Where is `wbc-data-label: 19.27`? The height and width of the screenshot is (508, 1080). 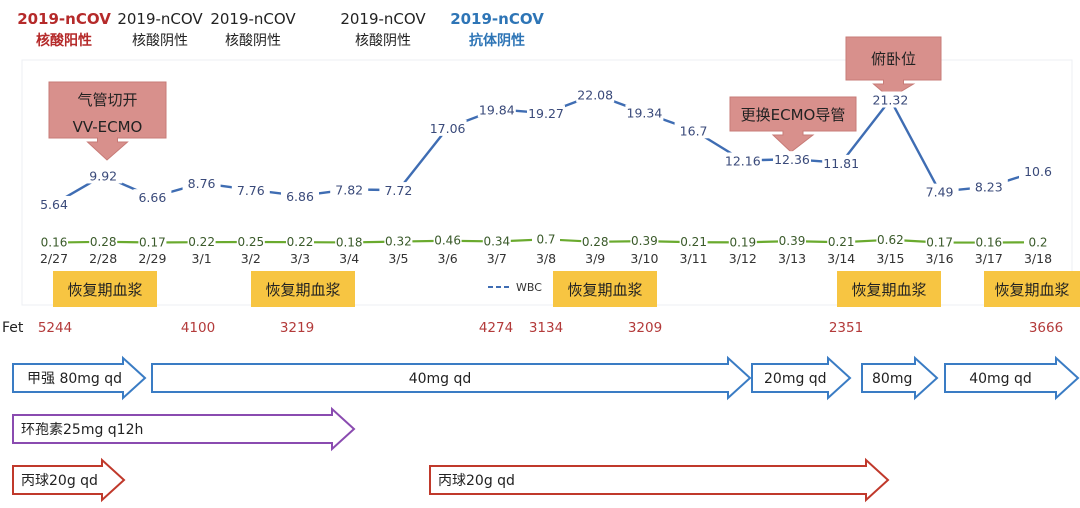 wbc-data-label: 19.27 is located at coordinates (546, 113).